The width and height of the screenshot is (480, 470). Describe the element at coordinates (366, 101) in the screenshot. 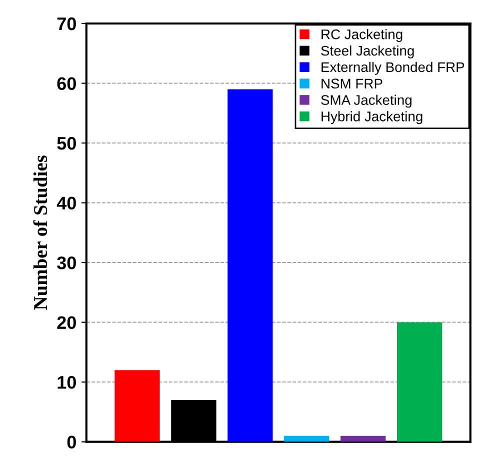

I see `legend-label: SMA Jacketing` at that location.